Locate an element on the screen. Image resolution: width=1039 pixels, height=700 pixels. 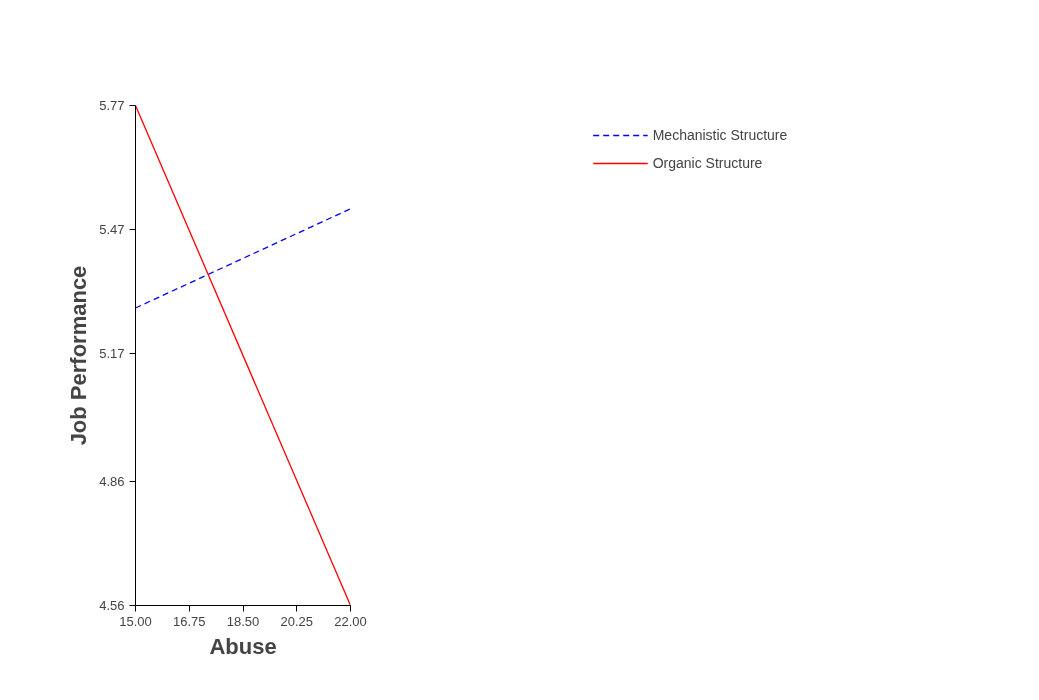
legend-label: Organic Structure is located at coordinates (707, 163).